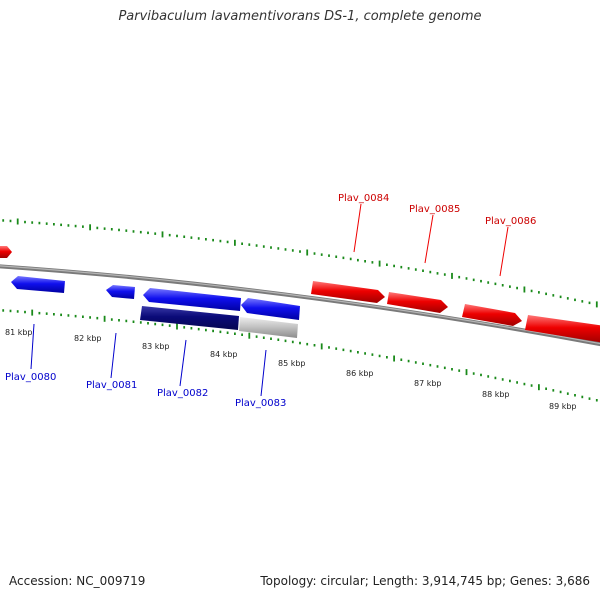 The image size is (600, 600). What do you see at coordinates (292, 363) in the screenshot?
I see `scale-label: 85 kbp` at bounding box center [292, 363].